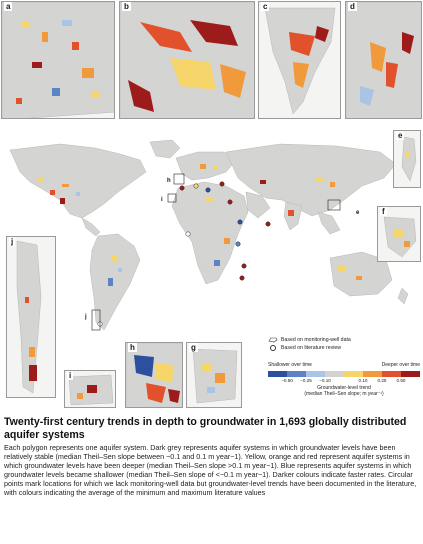 This screenshot has height=544, width=423. Describe the element at coordinates (382, 380) in the screenshot. I see `legend-tick: 0.25` at that location.